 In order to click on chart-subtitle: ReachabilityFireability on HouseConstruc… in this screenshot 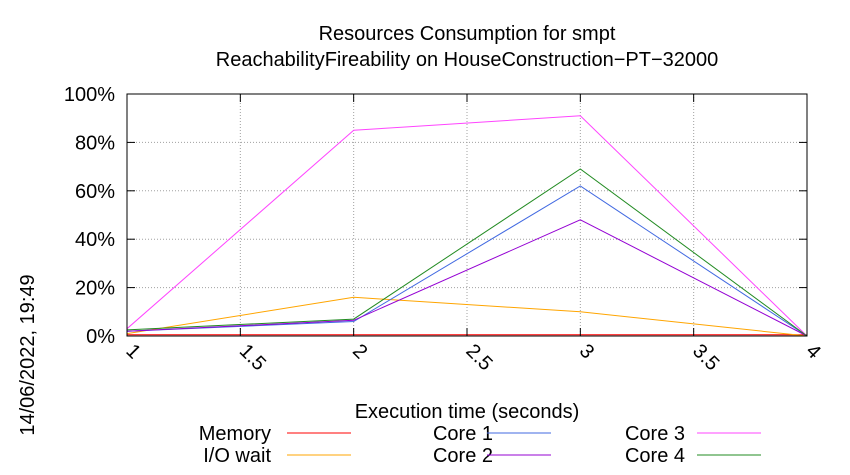, I will do `click(467, 60)`.